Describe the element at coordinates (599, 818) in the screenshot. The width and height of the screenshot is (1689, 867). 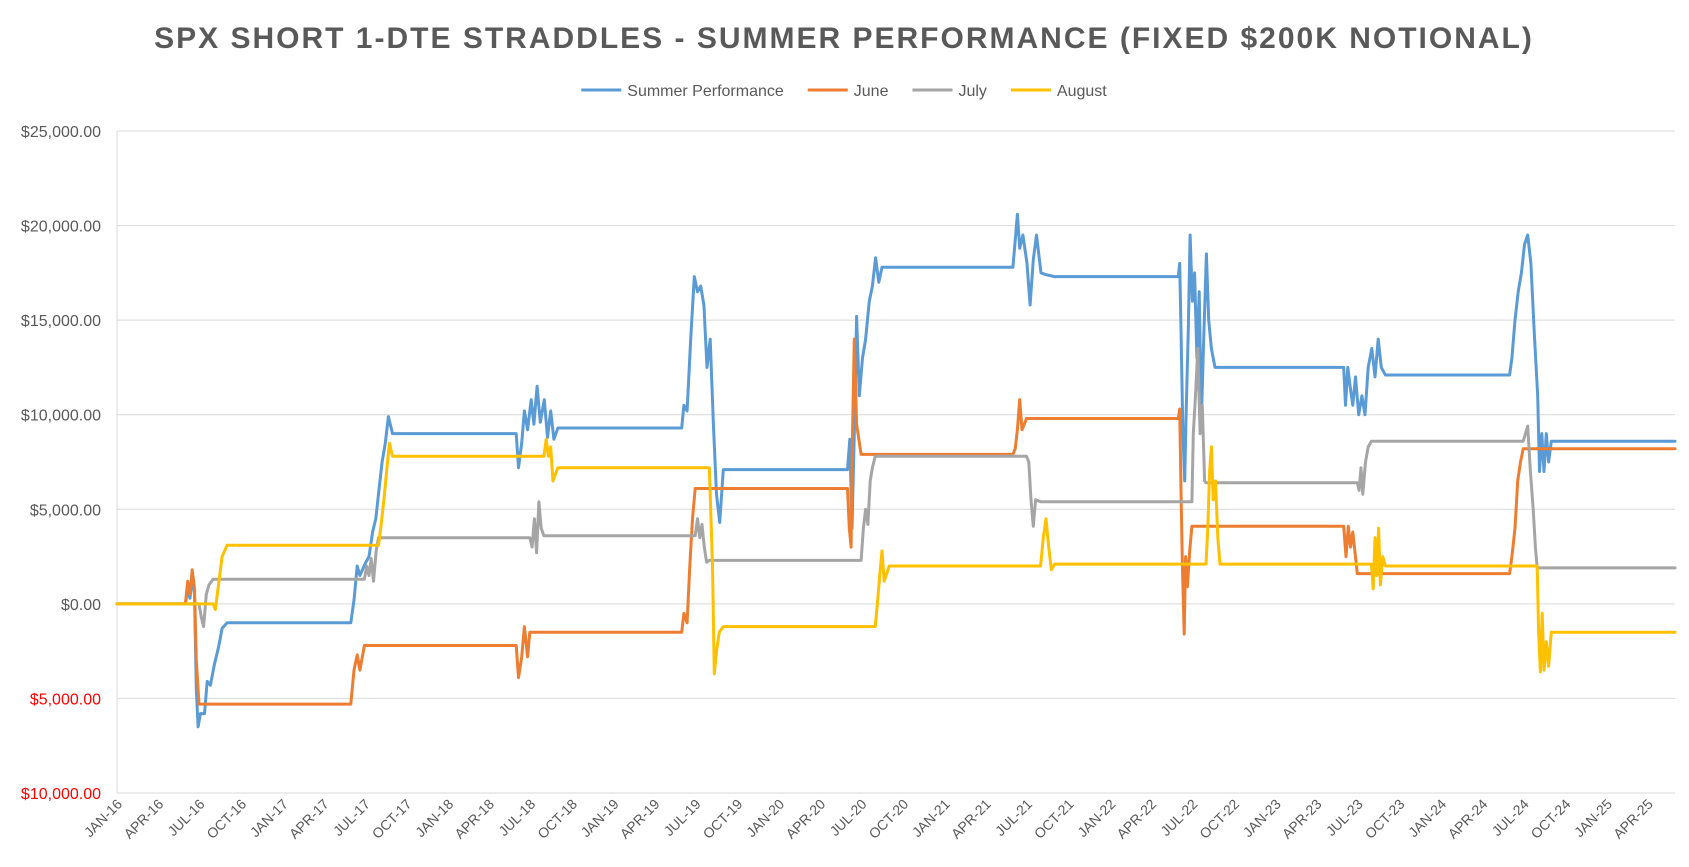
I see `x-tick-label: JAN-19` at that location.